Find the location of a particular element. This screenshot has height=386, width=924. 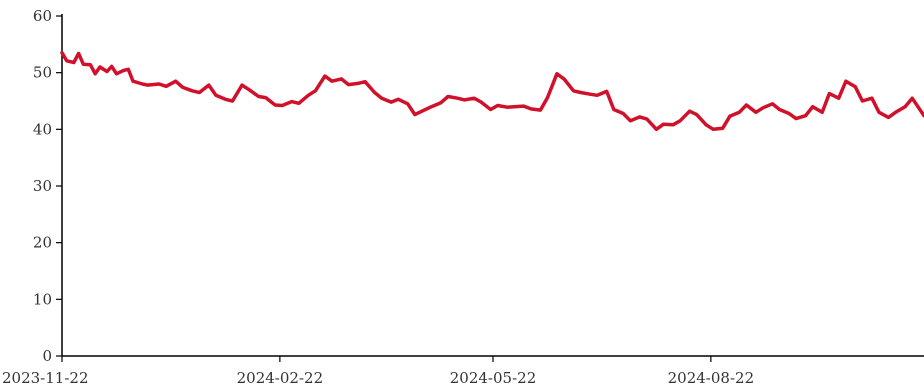

y-tick-label: 60 is located at coordinates (42, 16).